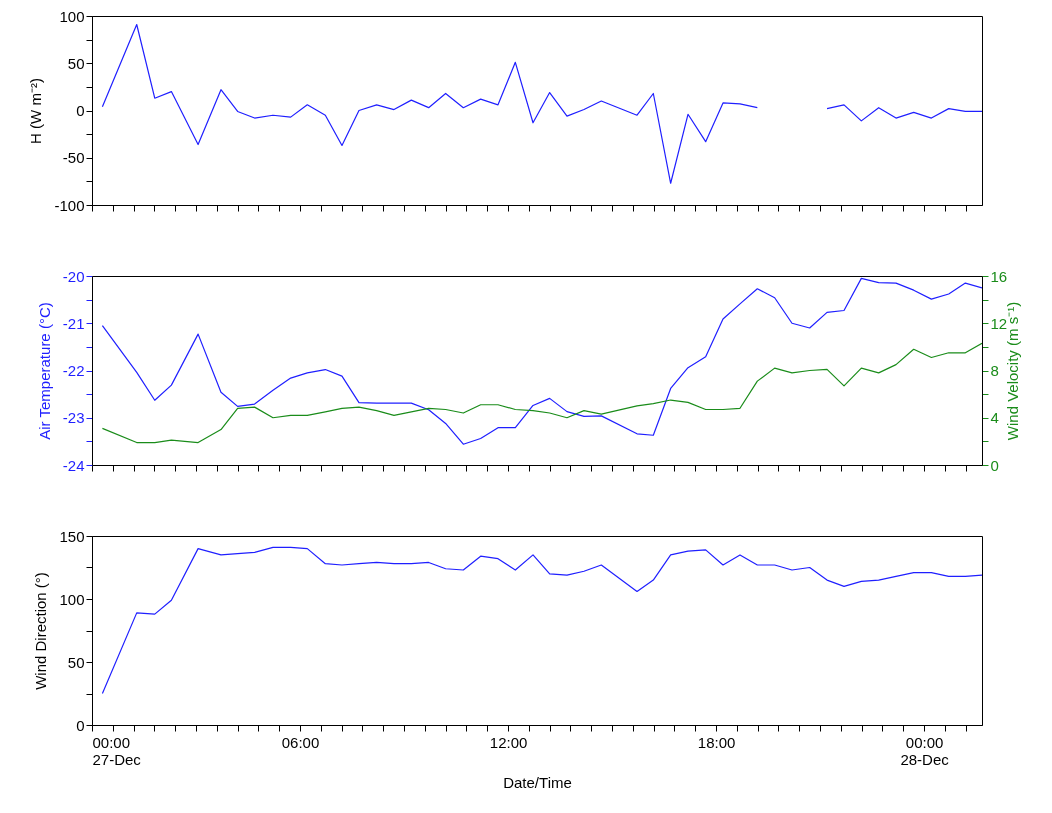  Describe the element at coordinates (925, 750) in the screenshot. I see `x-tick-label: 00:00 28-Dec` at that location.